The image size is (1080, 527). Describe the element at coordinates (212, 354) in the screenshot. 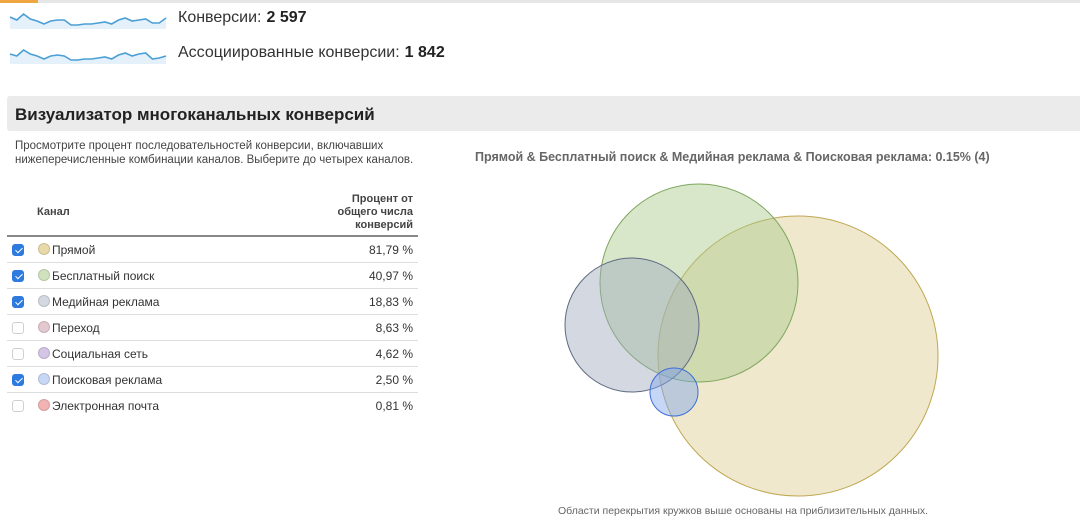

I see `table-row-social: Социальная сеть 4,62 %` at that location.